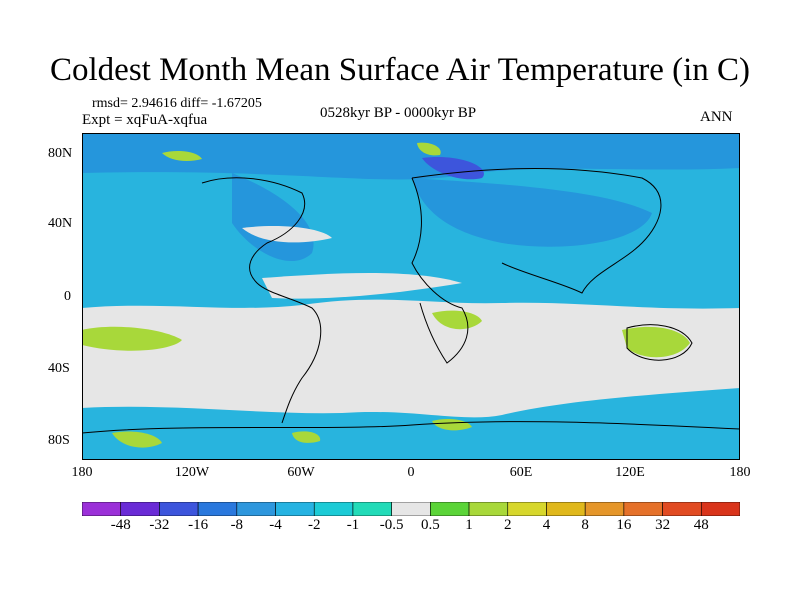 This screenshot has height=600, width=800. What do you see at coordinates (701, 525) in the screenshot?
I see `colorbar-tick-label: 48` at bounding box center [701, 525].